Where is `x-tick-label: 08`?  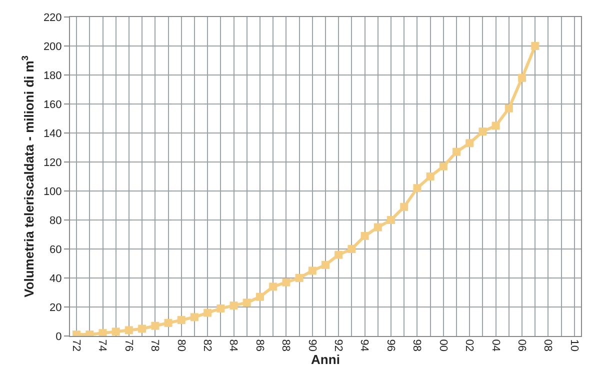
x-tick-label: 08 is located at coordinates (548, 345).